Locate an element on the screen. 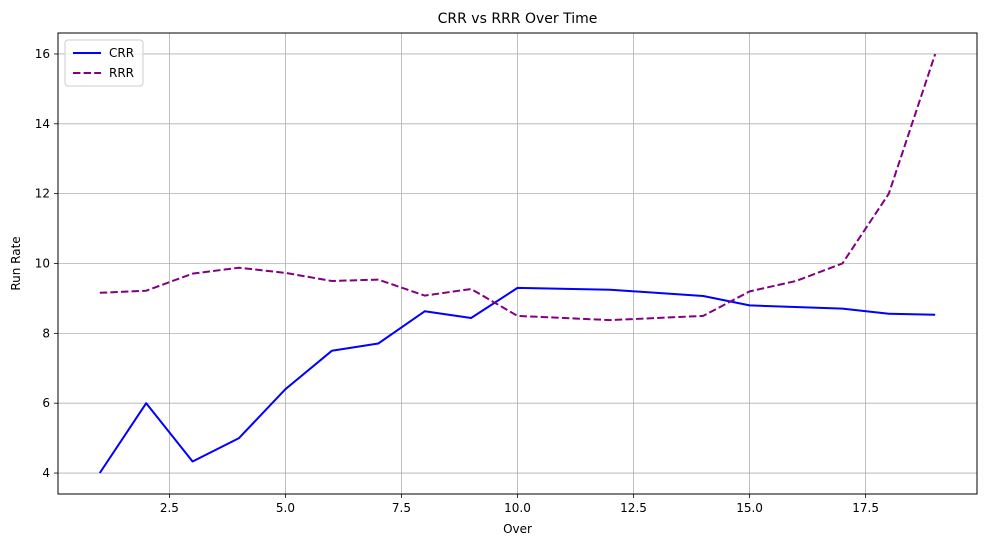 This screenshot has height=547, width=997. x-axis-label: Over is located at coordinates (517, 529).